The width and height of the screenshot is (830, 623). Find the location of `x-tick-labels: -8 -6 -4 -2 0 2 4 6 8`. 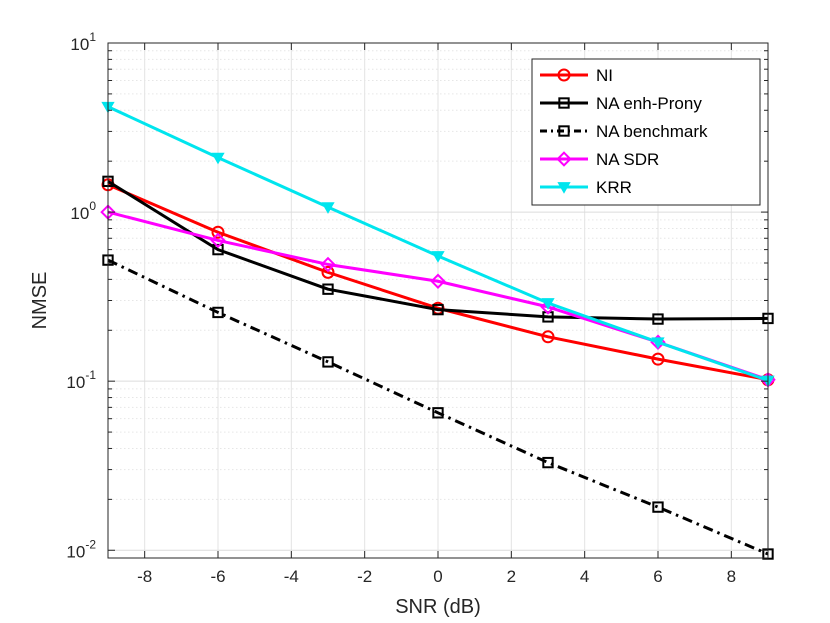

x-tick-labels: -8 -6 -4 -2 0 2 4 6 8 is located at coordinates (436, 576).